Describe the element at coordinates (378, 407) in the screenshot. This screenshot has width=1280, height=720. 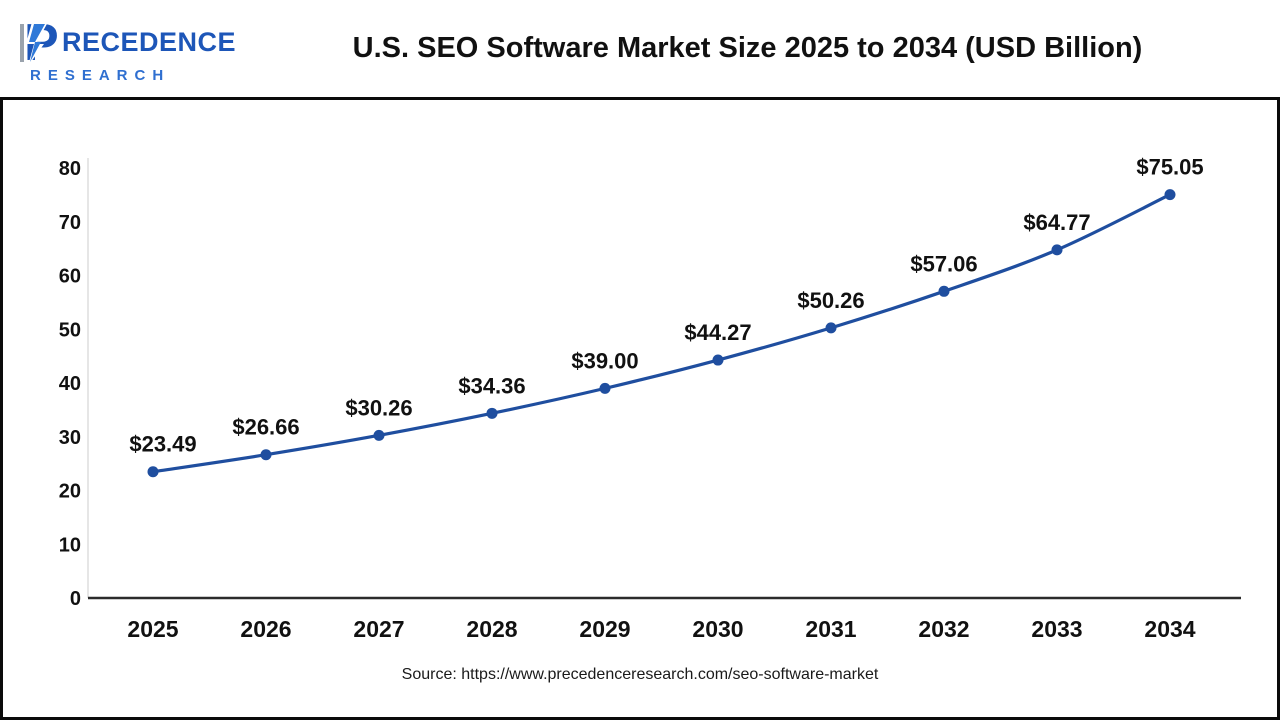
I see `data-label: $30.26` at that location.